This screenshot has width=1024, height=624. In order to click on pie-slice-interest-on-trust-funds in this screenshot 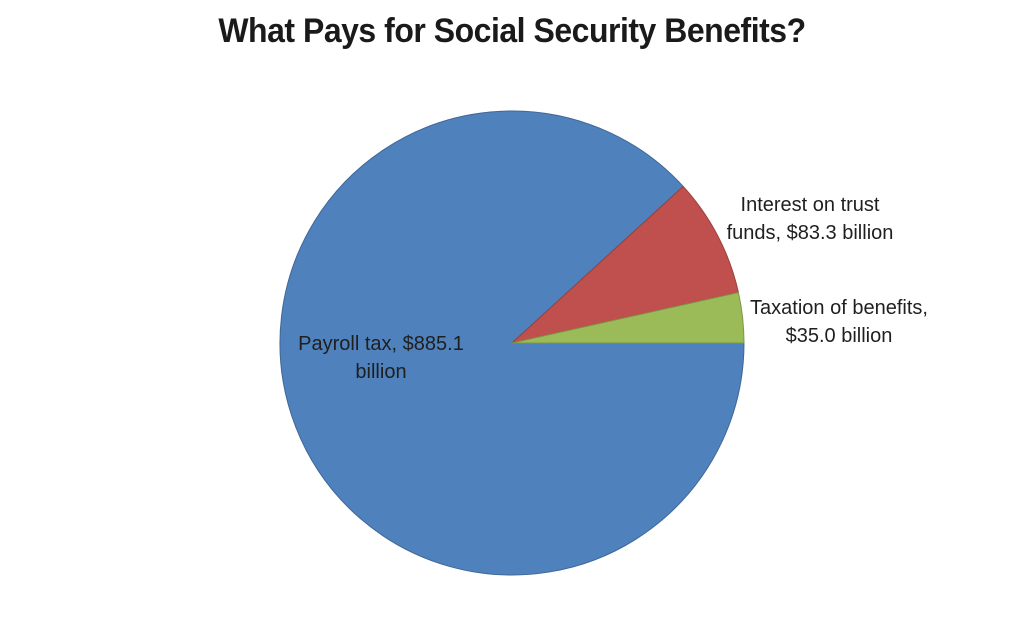, I will do `click(625, 264)`.